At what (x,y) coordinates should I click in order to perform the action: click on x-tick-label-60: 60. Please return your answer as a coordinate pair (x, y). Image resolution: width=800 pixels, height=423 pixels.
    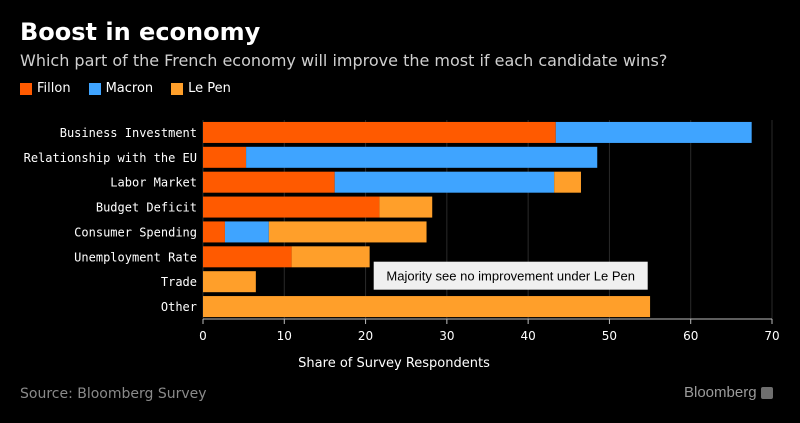
    Looking at the image, I should click on (690, 336).